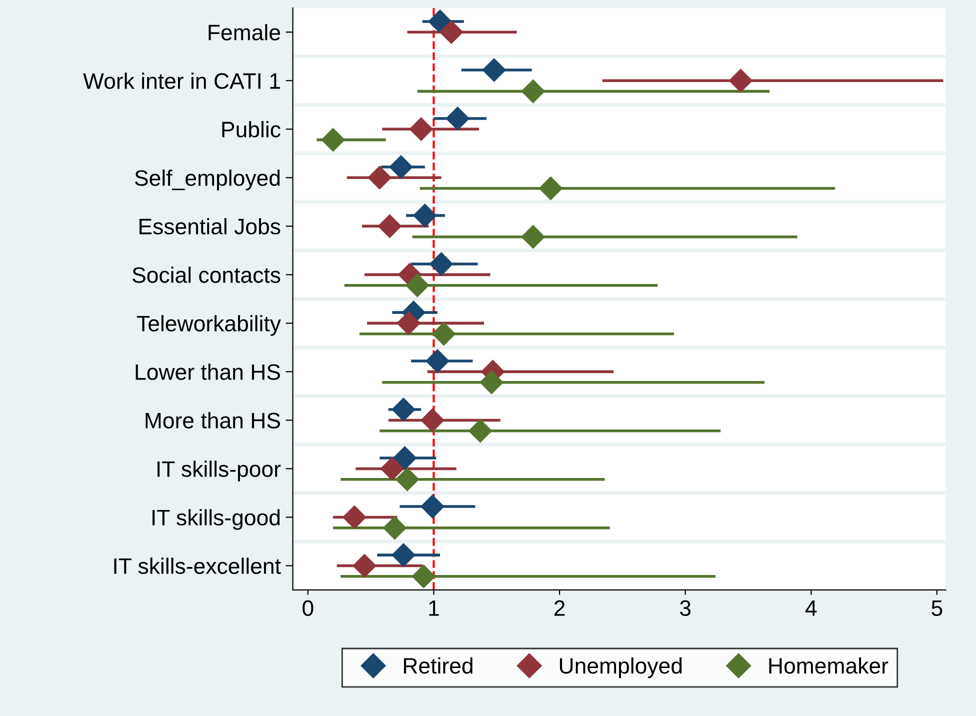  I want to click on y-tick-label: IT skills-poor, so click(219, 471).